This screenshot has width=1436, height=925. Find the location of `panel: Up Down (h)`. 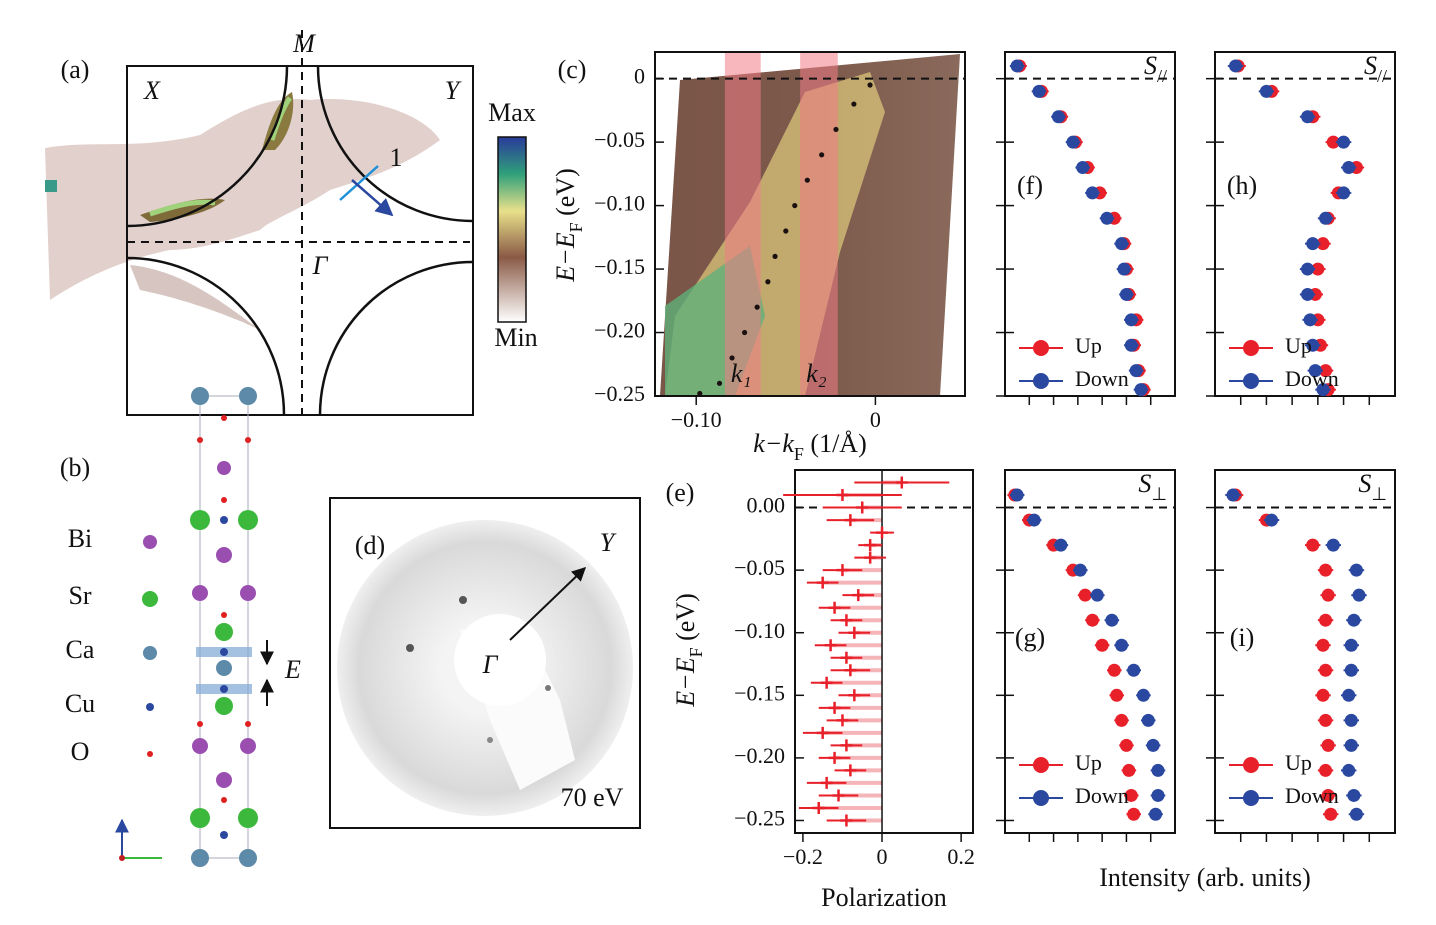

panel: Up Down (h) is located at coordinates (1301, 228).